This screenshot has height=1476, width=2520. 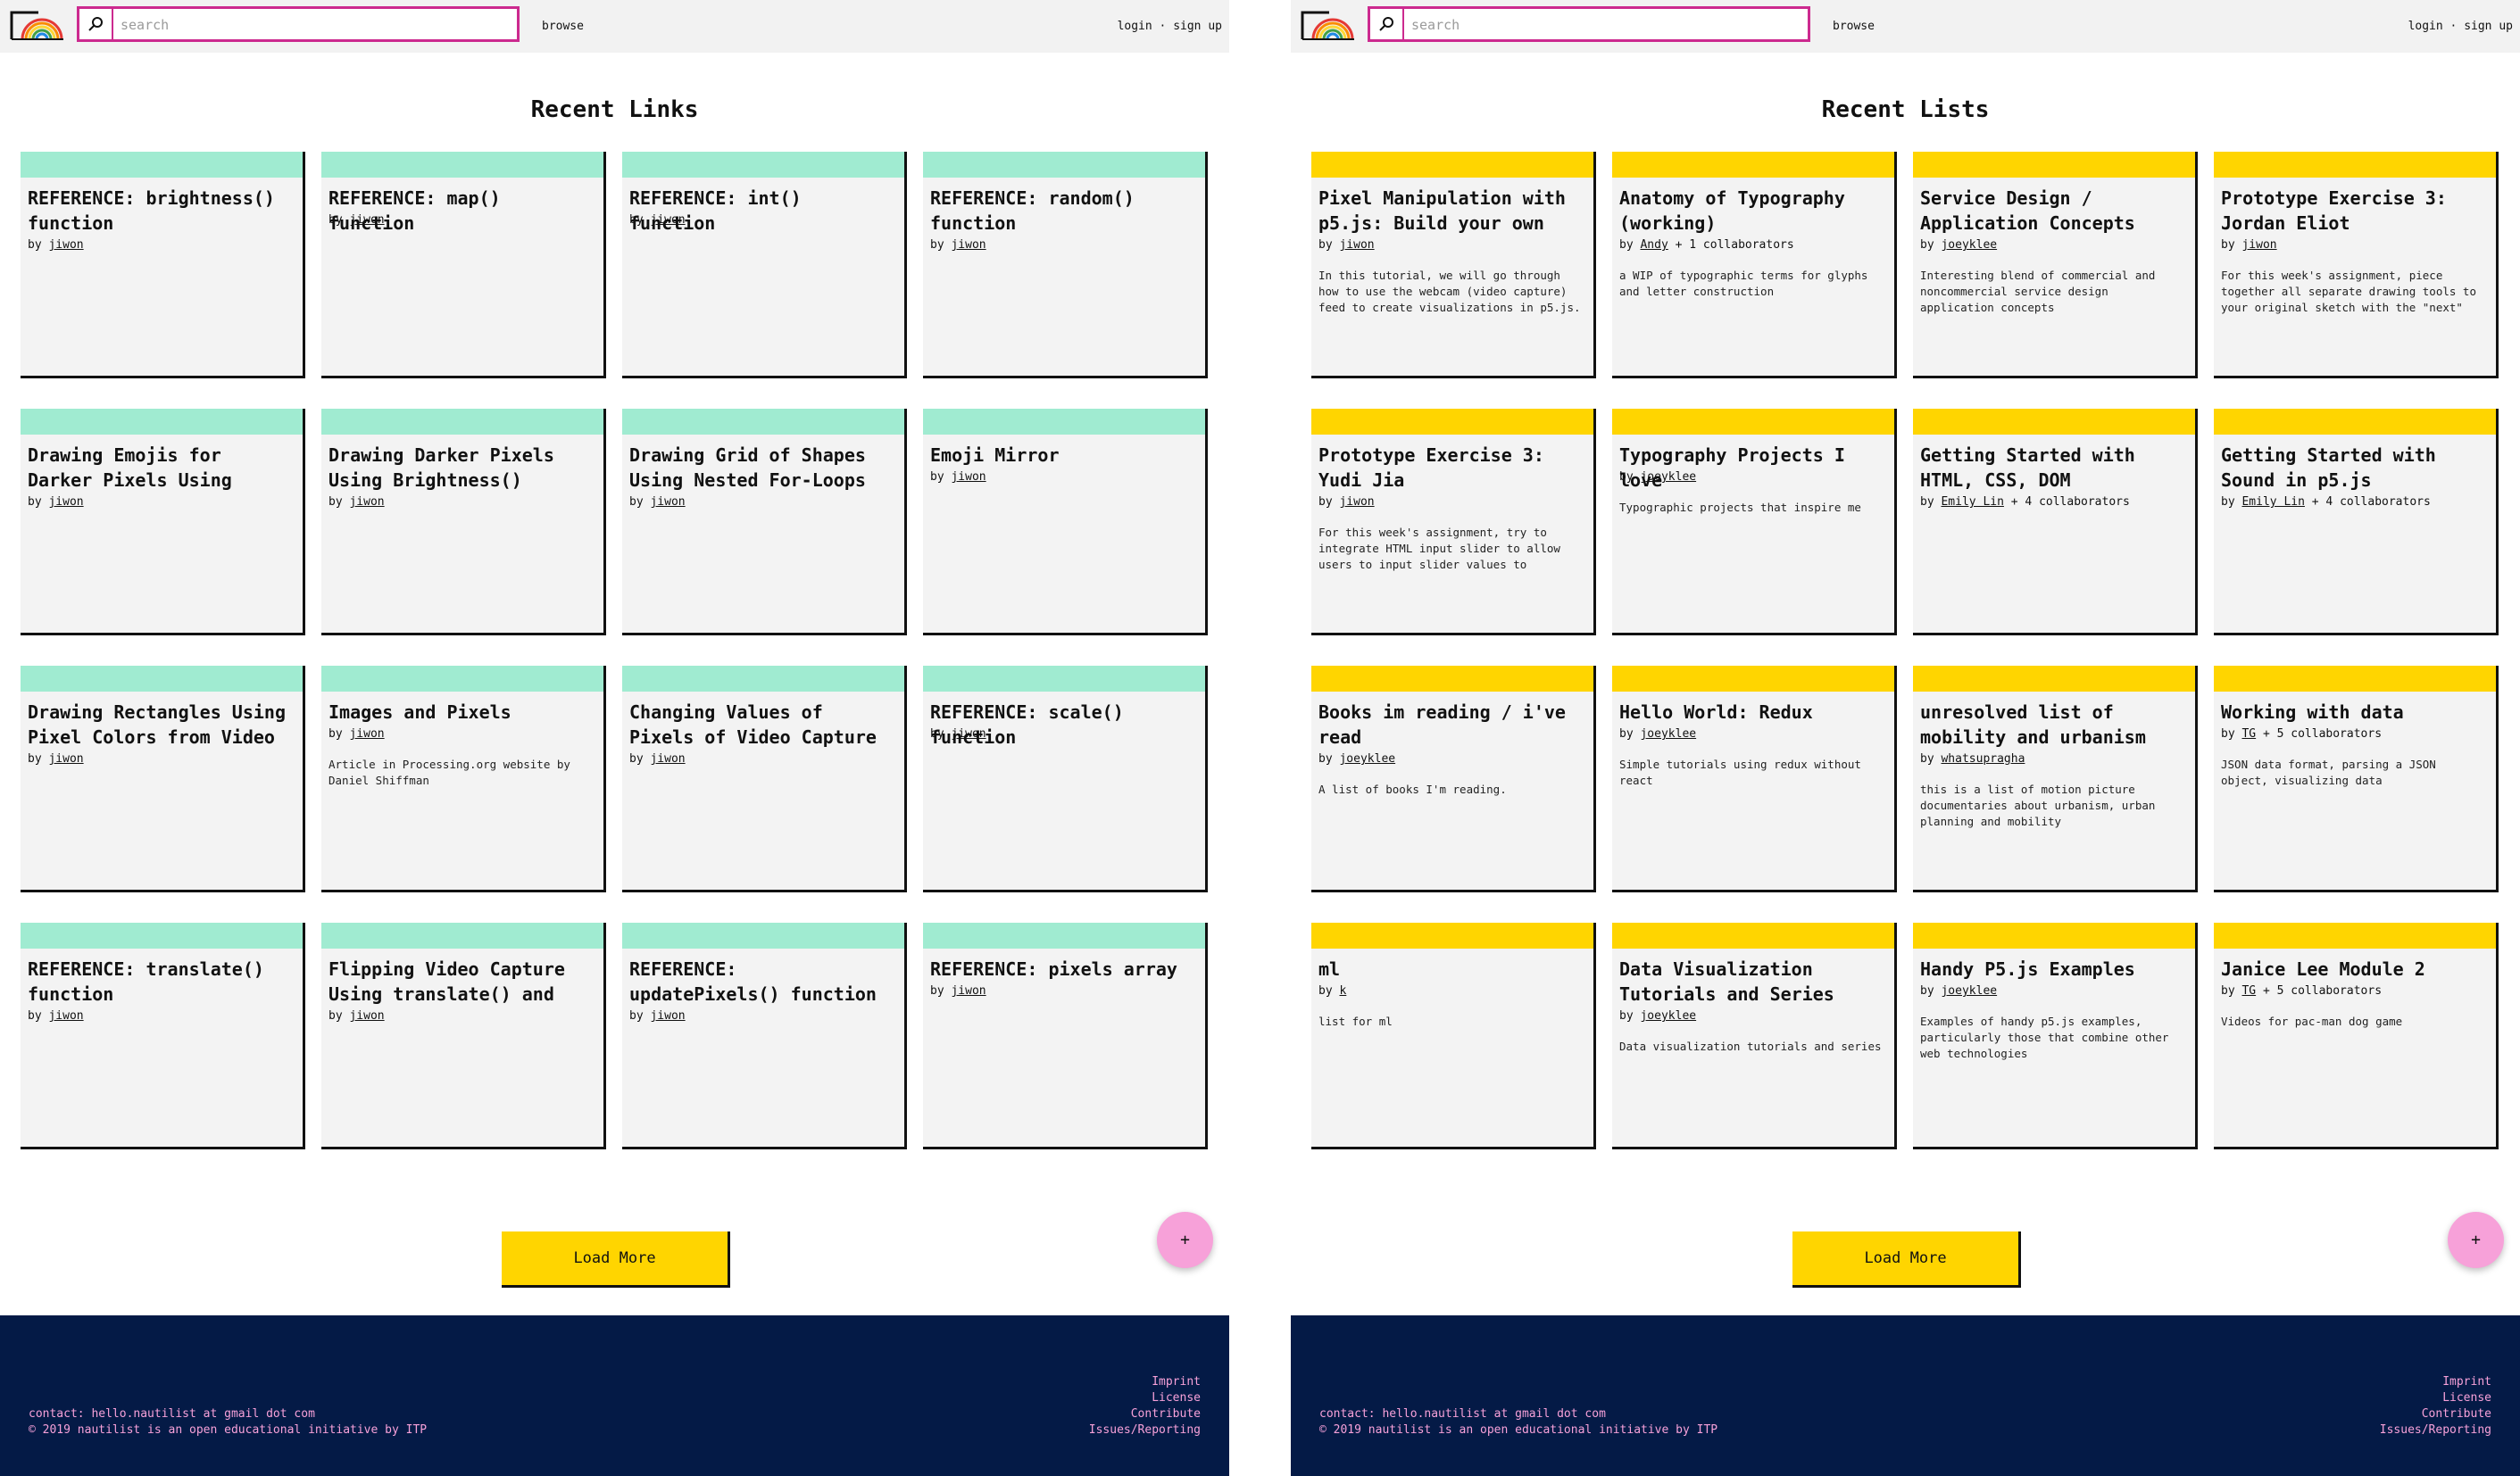 What do you see at coordinates (1144, 1430) in the screenshot?
I see `footer-link-issues: Issues/Reporting` at bounding box center [1144, 1430].